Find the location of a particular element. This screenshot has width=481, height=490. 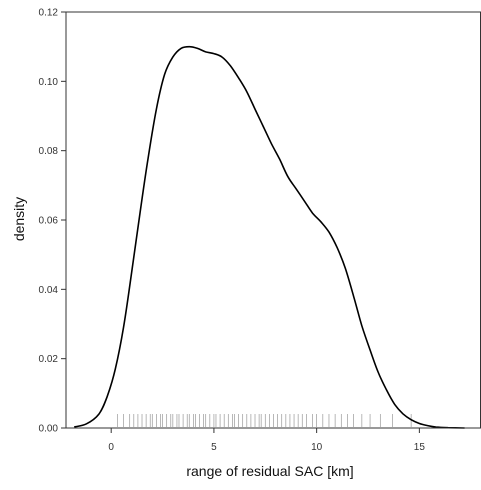

y-axis: 0.00 0.02 0.04 0.06 0.08 0.10 0.12 is located at coordinates (52, 221).